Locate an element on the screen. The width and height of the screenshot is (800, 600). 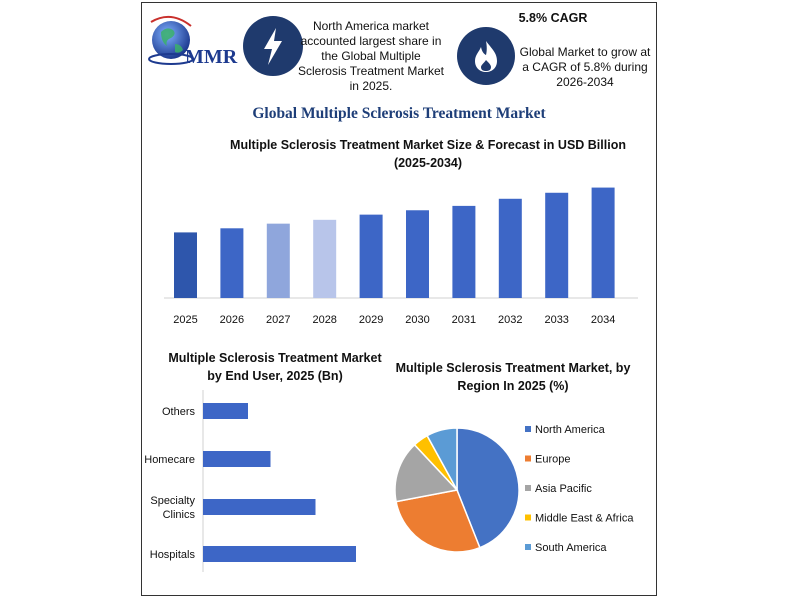
cagr-title: 5.8% CAGR is located at coordinates (553, 18).